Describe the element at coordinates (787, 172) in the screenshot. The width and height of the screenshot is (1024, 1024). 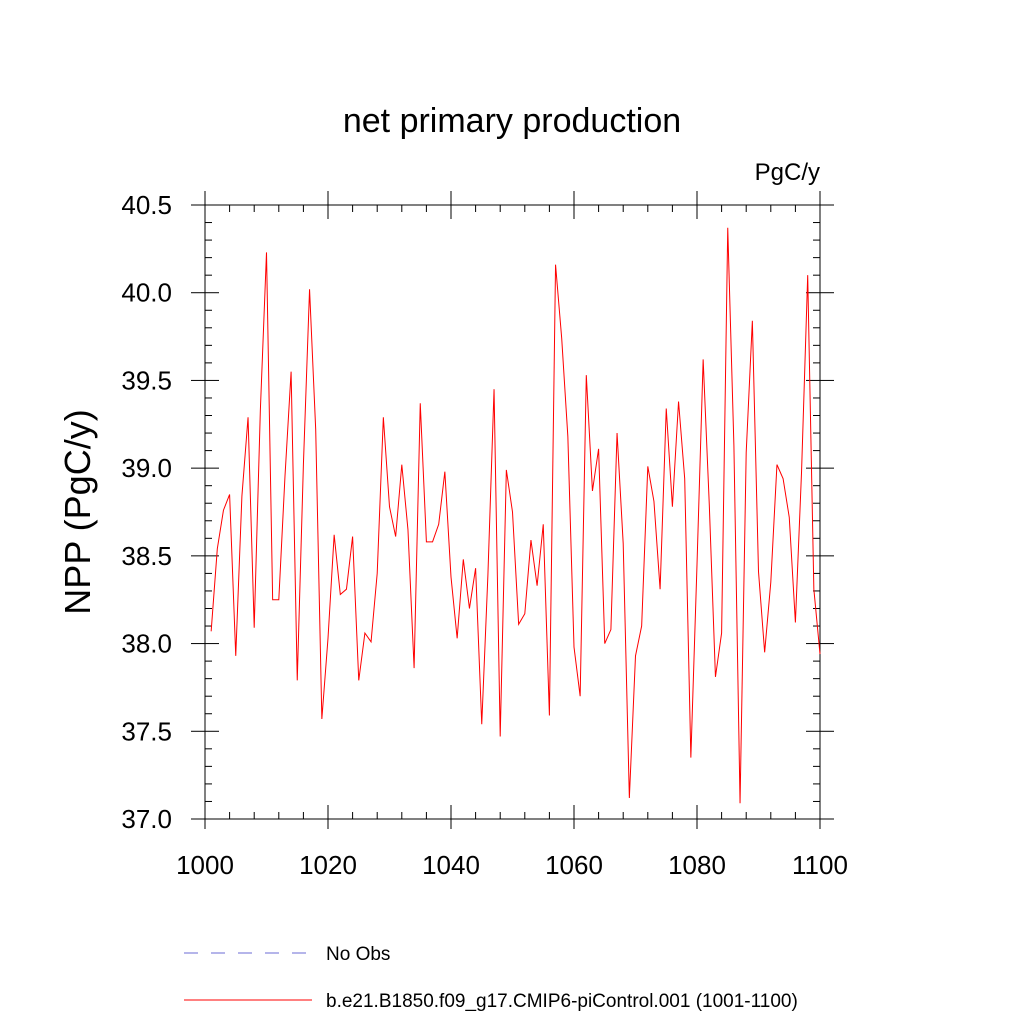
I see `units-label: PgC/y` at that location.